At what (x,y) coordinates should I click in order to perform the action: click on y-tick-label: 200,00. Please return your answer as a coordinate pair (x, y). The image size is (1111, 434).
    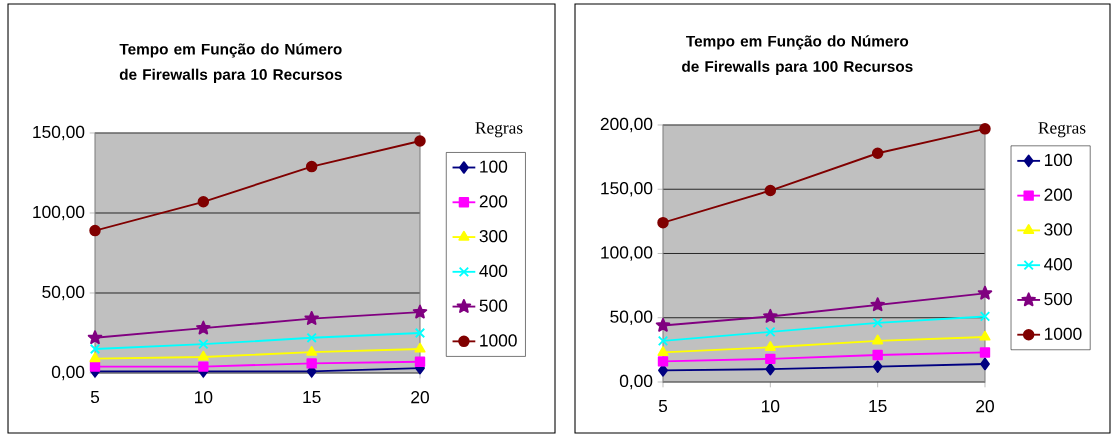
    Looking at the image, I should click on (626, 125).